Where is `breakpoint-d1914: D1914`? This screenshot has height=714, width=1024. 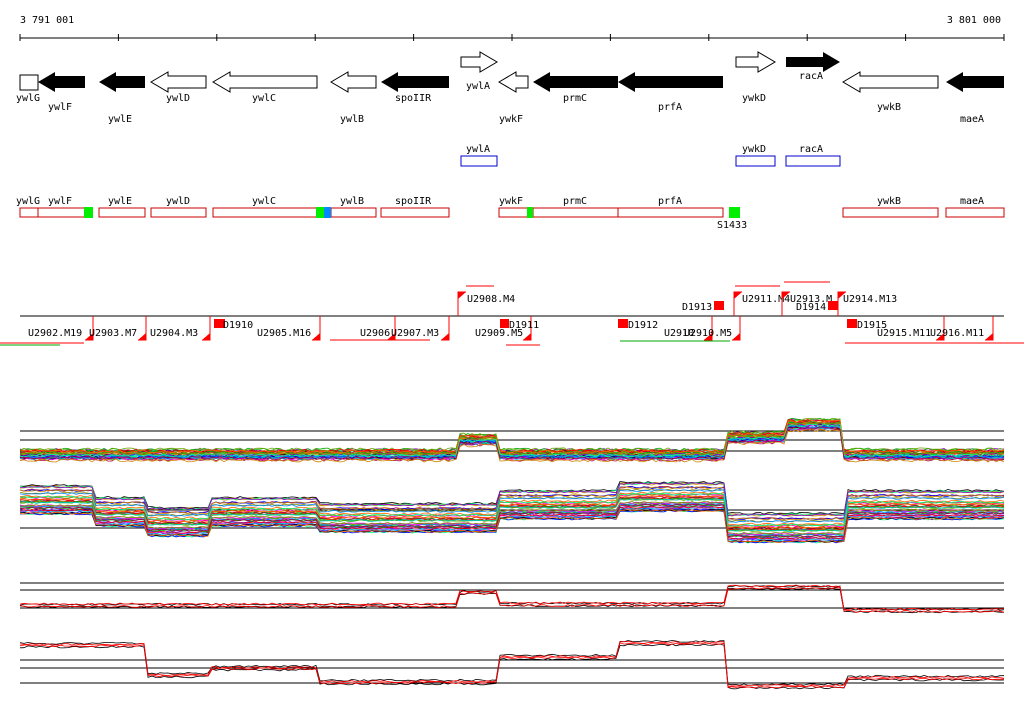 breakpoint-d1914: D1914 is located at coordinates (817, 307).